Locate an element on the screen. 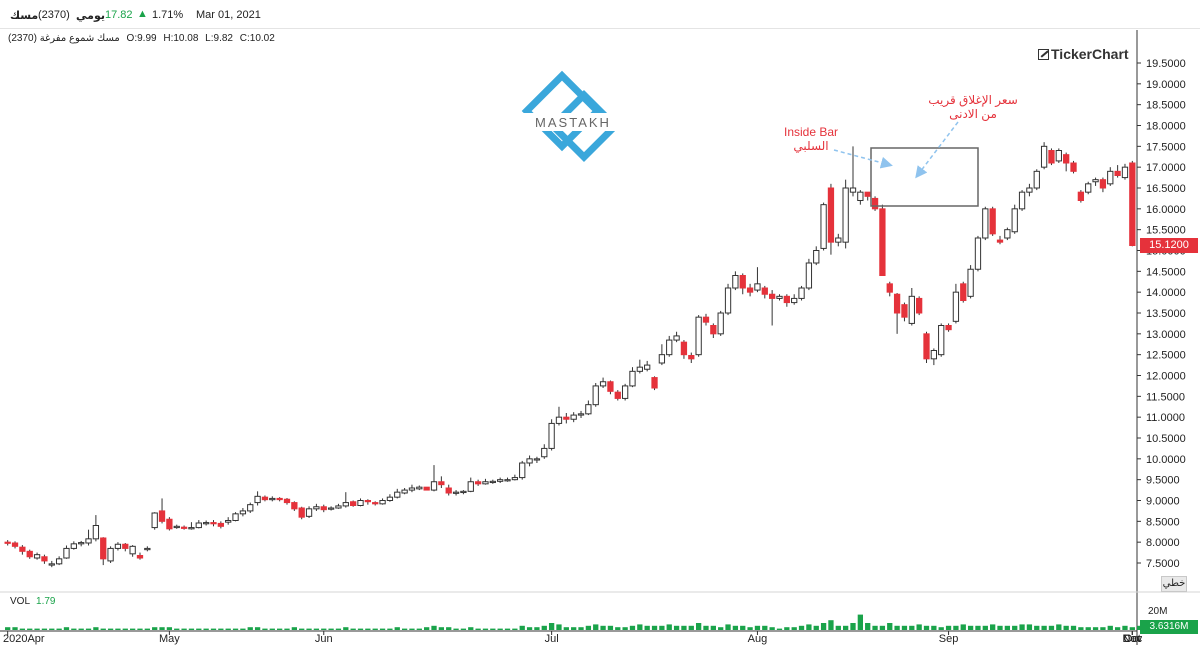  y-tick-label: 18.5000 is located at coordinates (1166, 106).